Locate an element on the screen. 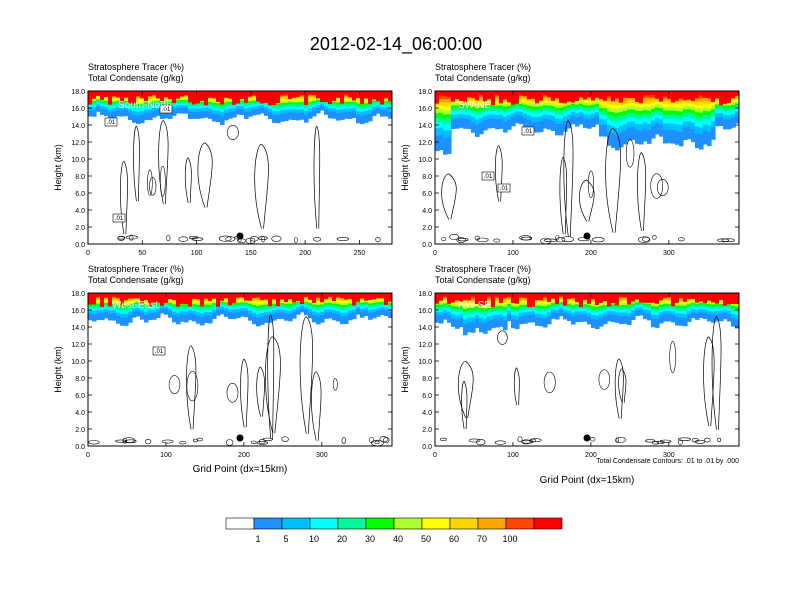 This screenshot has height=612, width=792. colorbar-label: 10 is located at coordinates (314, 539).